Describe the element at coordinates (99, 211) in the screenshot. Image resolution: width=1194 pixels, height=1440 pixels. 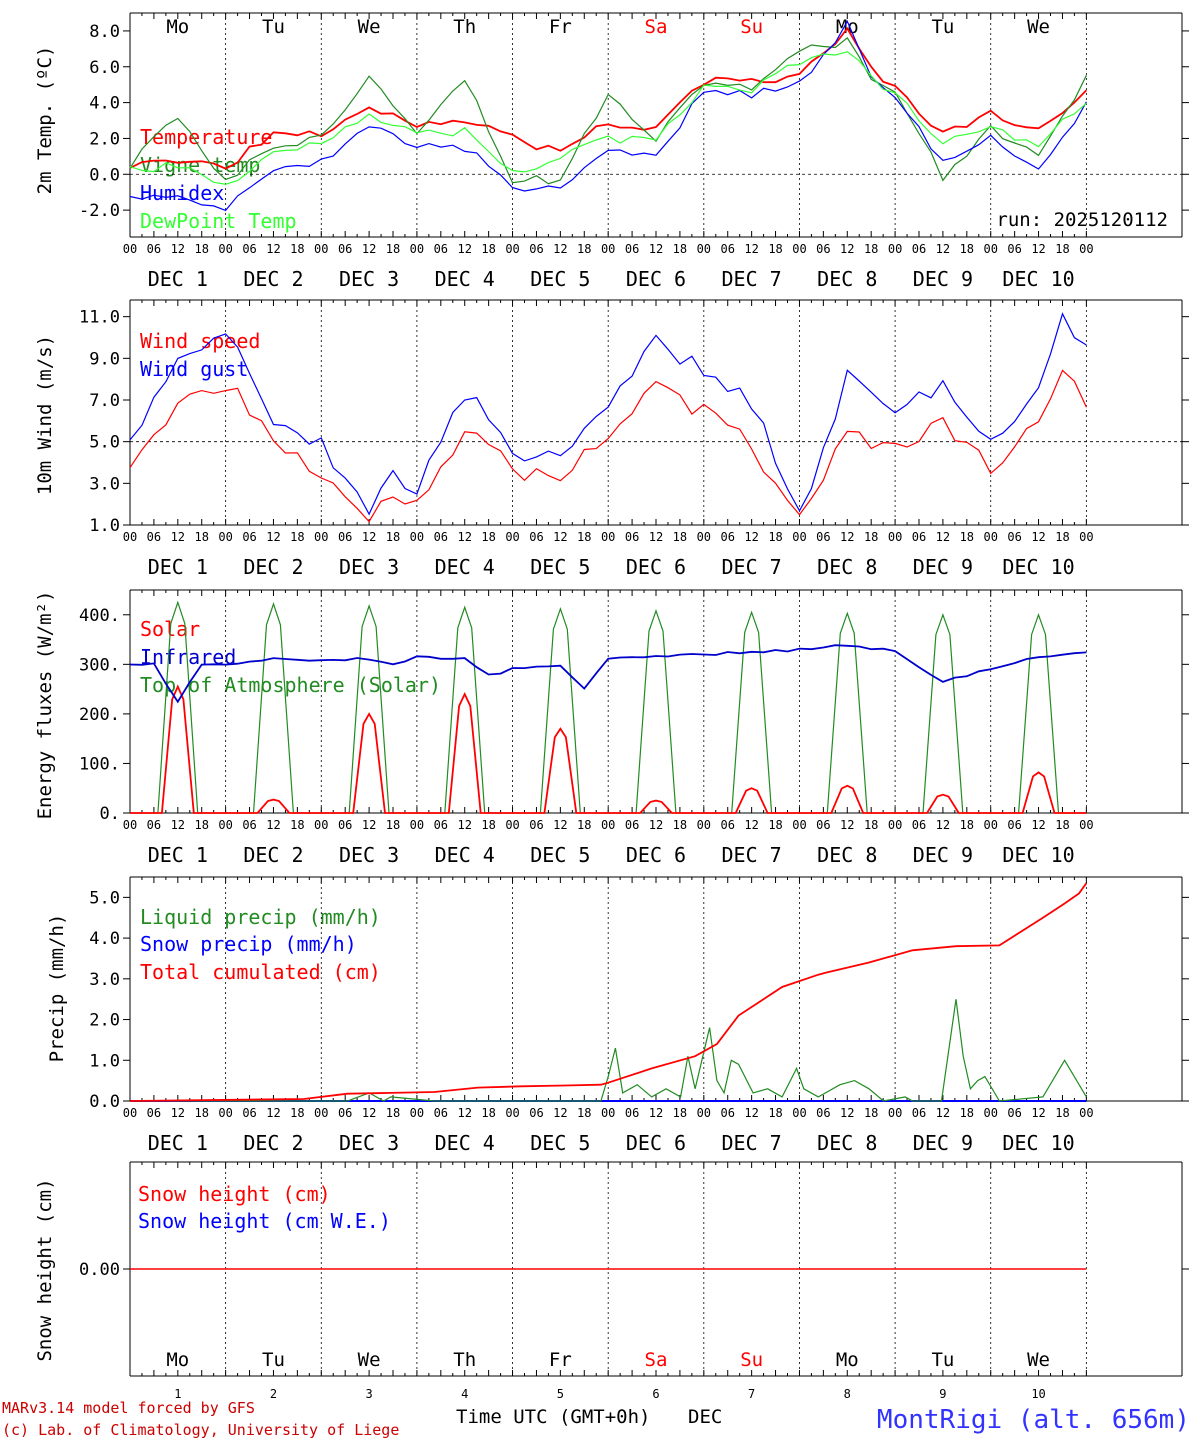
I see `y-tick-label: -2.0` at that location.